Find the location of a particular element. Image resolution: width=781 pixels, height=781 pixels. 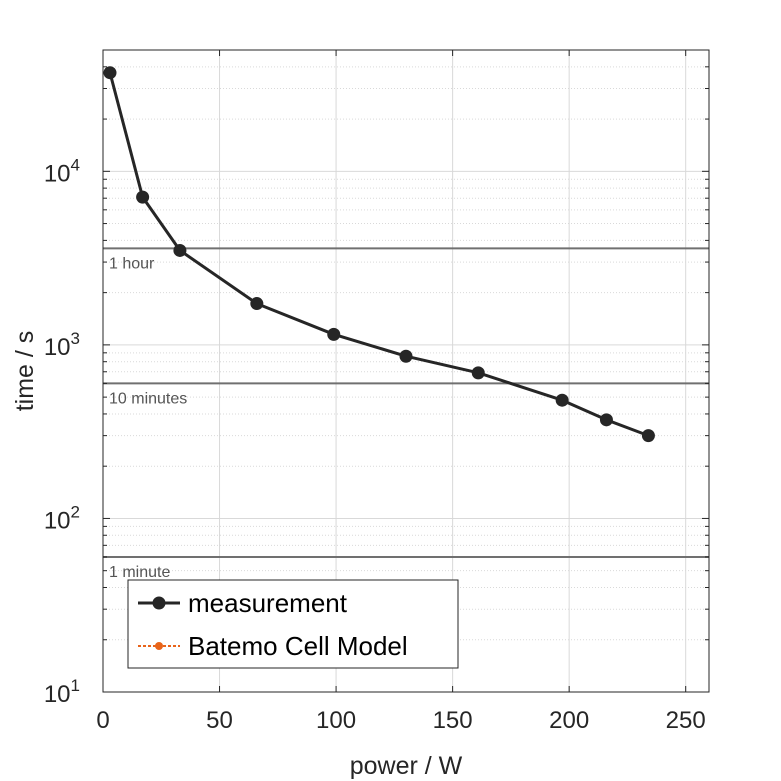

y-tick-label: 10⁴ is located at coordinates (62, 171).